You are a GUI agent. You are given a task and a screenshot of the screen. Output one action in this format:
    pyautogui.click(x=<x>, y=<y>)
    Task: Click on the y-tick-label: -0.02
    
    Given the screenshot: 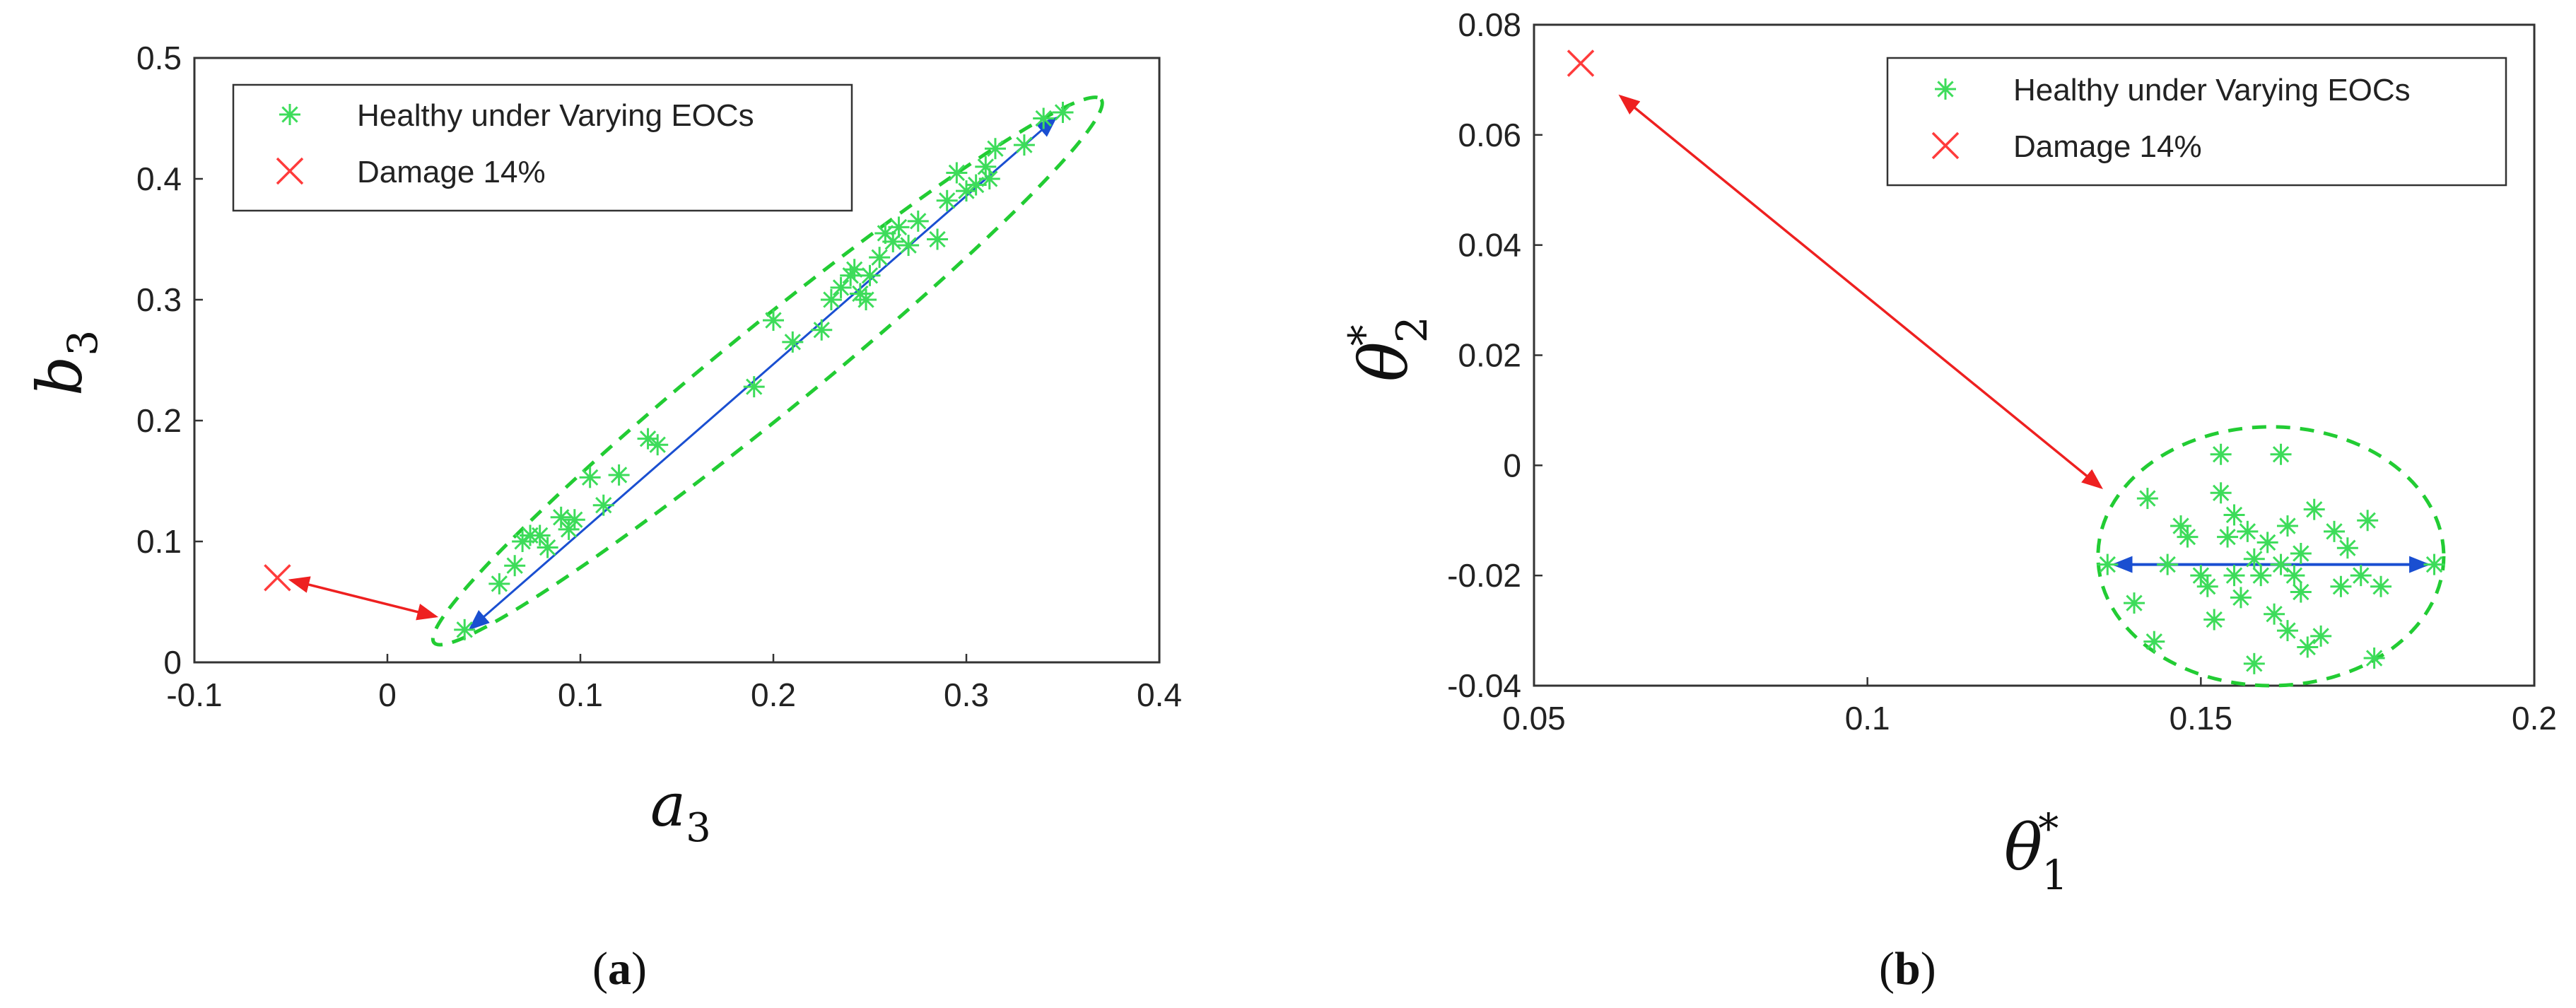 What is the action you would take?
    pyautogui.click(x=1484, y=575)
    